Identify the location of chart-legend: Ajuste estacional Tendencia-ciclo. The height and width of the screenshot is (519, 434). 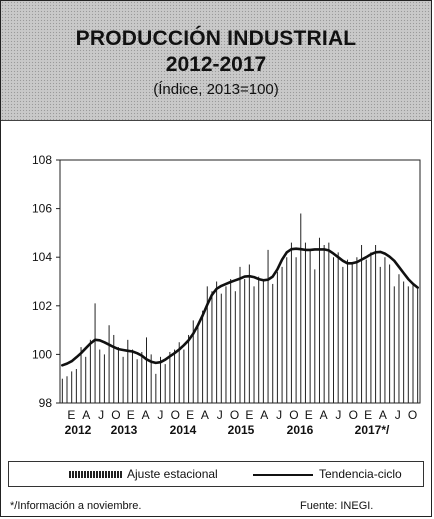
(216, 474).